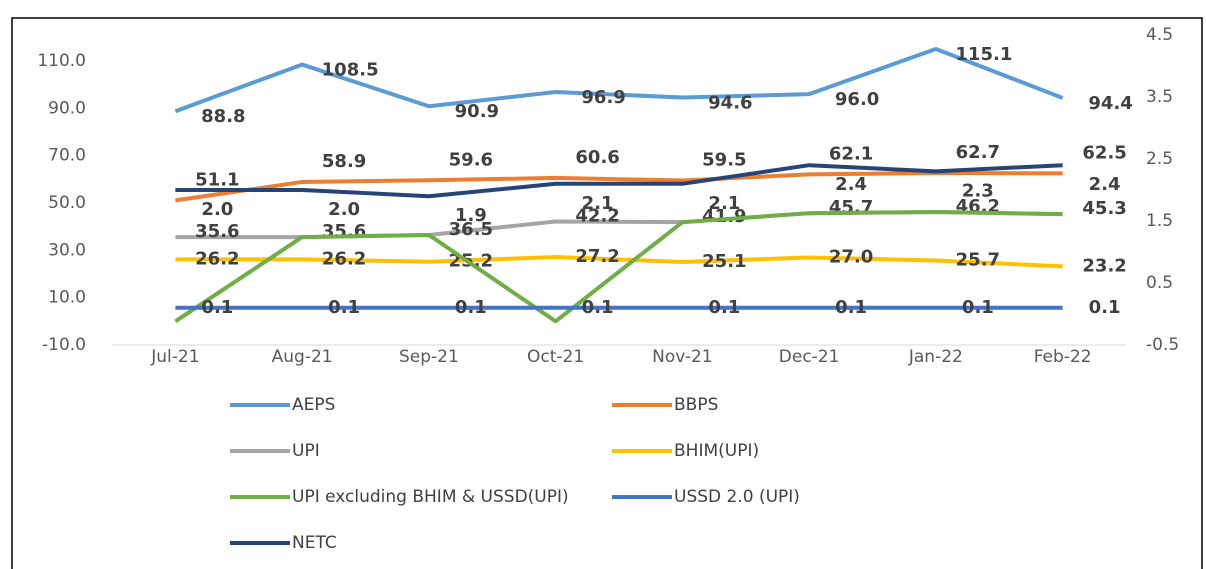  What do you see at coordinates (1159, 97) in the screenshot?
I see `y2-tick-label: 3.5` at bounding box center [1159, 97].